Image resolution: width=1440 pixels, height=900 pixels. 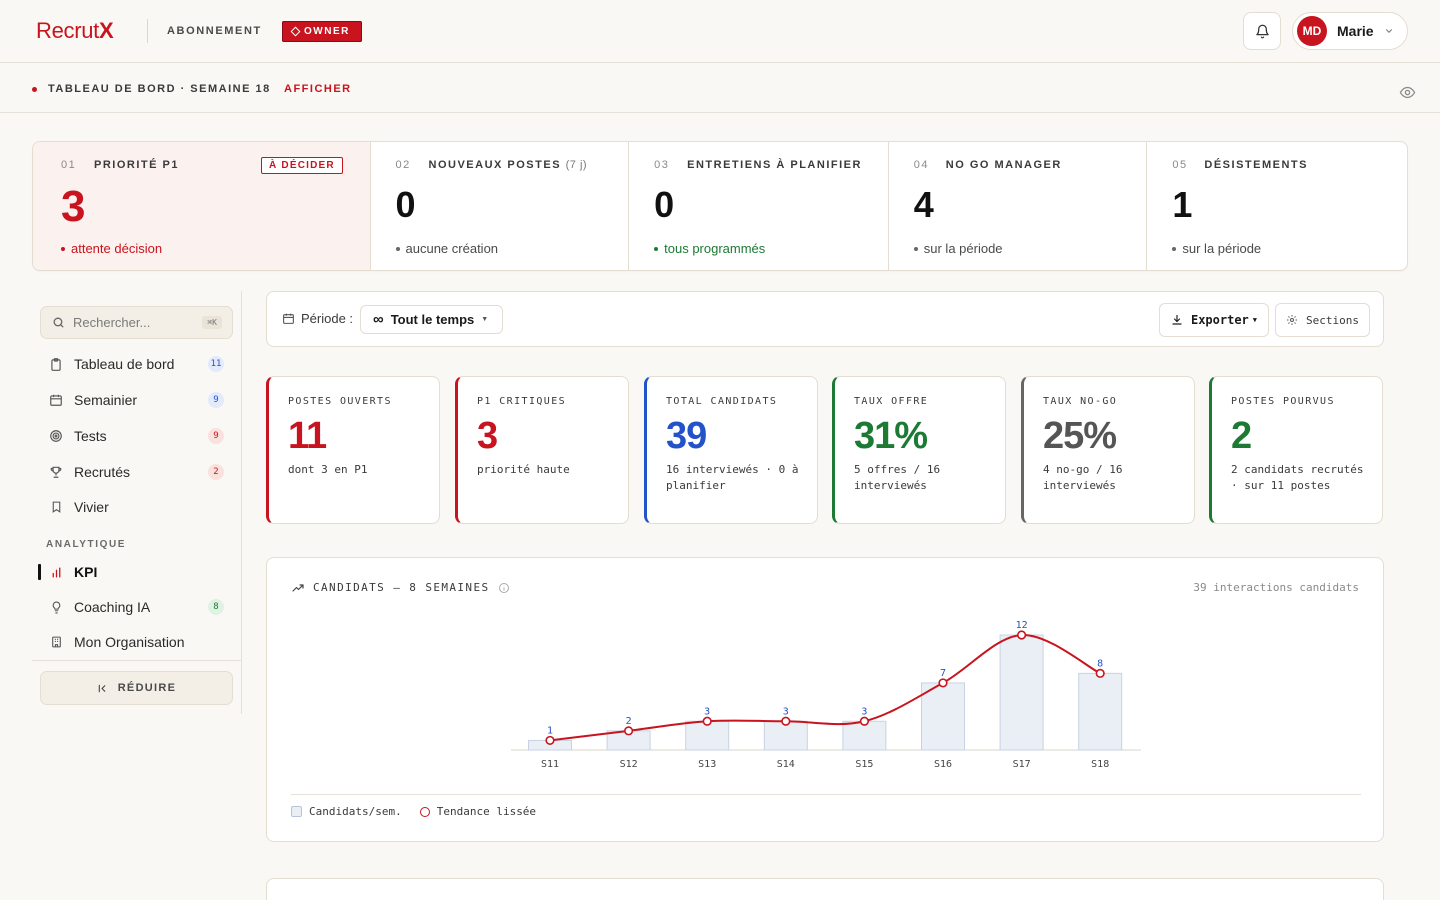 I want to click on count-badge: 8, so click(x=216, y=607).